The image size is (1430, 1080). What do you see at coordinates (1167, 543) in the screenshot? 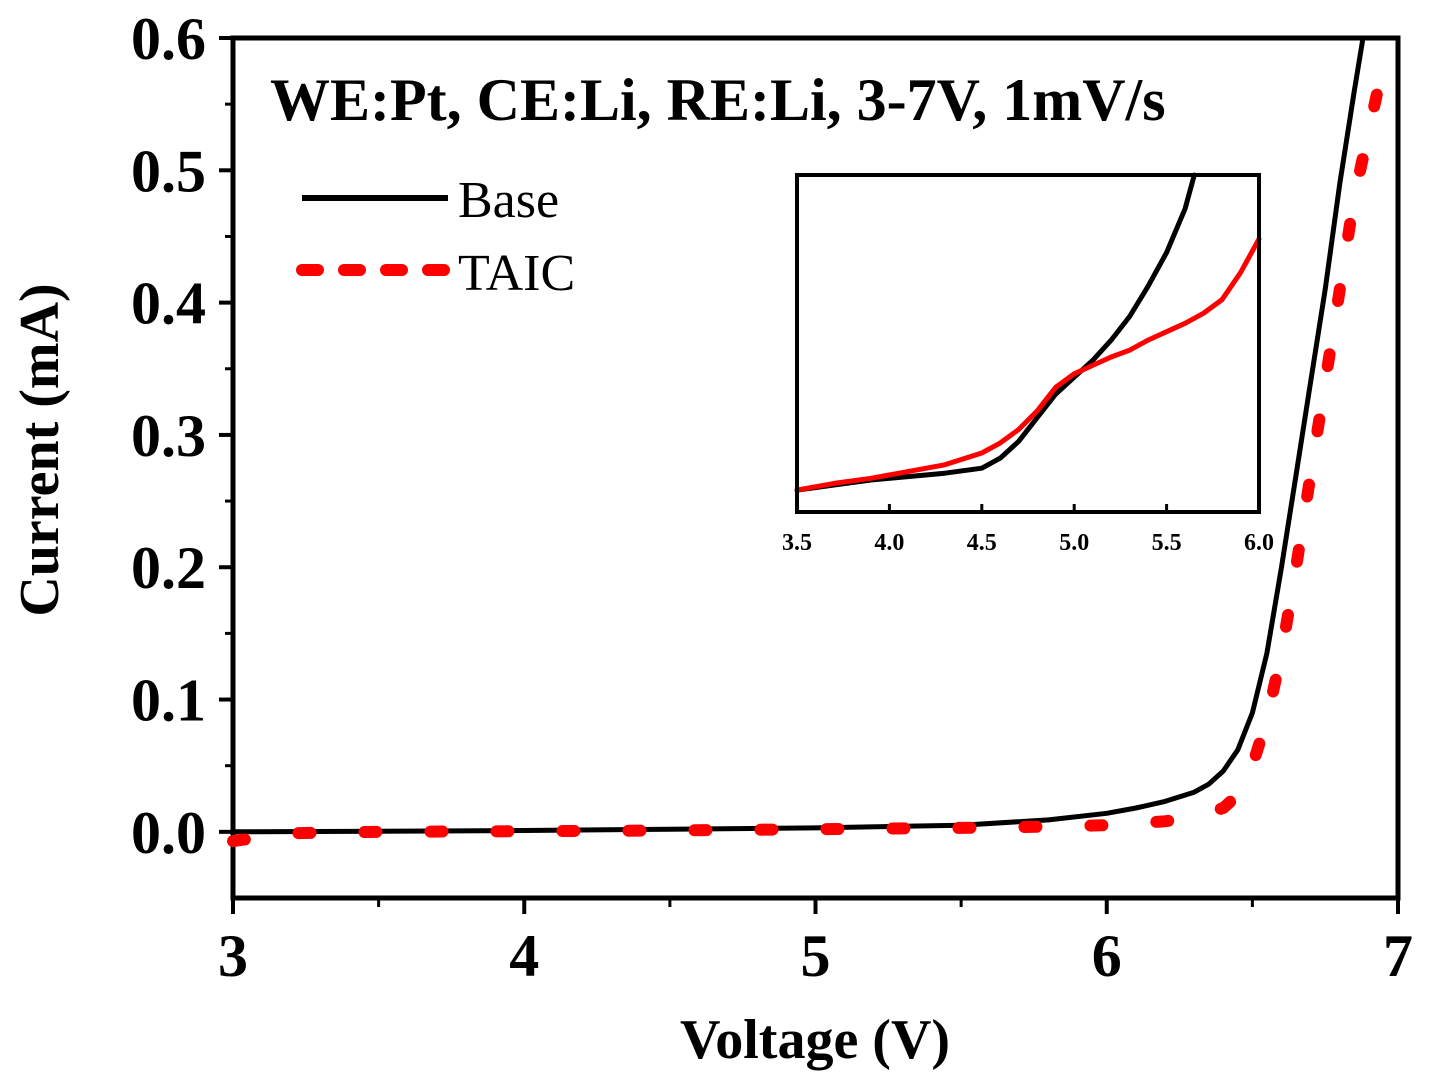
I see `inset-x-tick-label: 5.5` at bounding box center [1167, 543].